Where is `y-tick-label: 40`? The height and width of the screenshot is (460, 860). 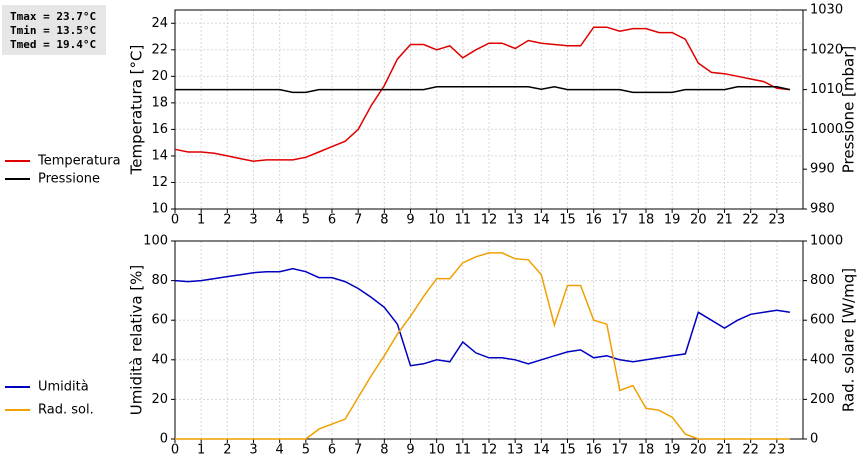
y-tick-label: 40 is located at coordinates (159, 359).